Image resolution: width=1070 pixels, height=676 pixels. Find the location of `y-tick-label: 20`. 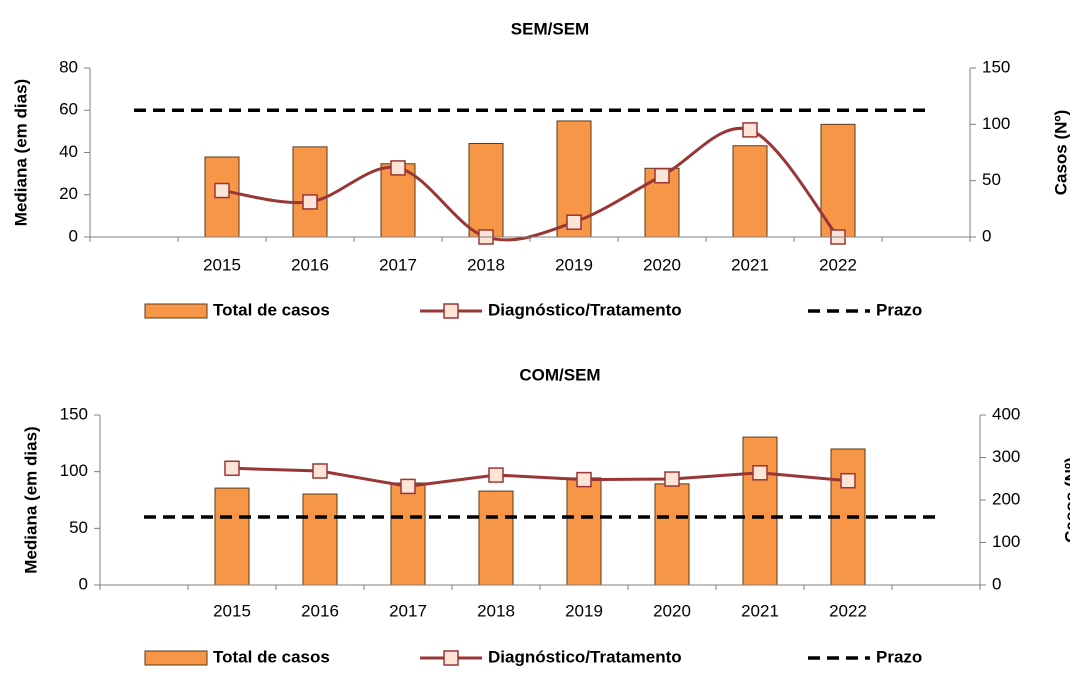

y-tick-label: 20 is located at coordinates (68, 193).